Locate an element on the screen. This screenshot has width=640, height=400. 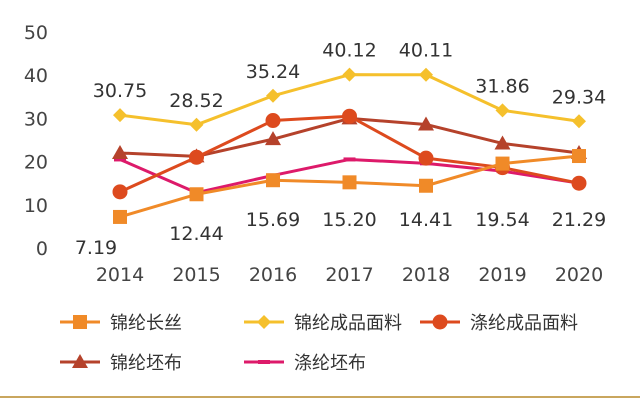
y-tick-label: 40 is located at coordinates (36, 76).